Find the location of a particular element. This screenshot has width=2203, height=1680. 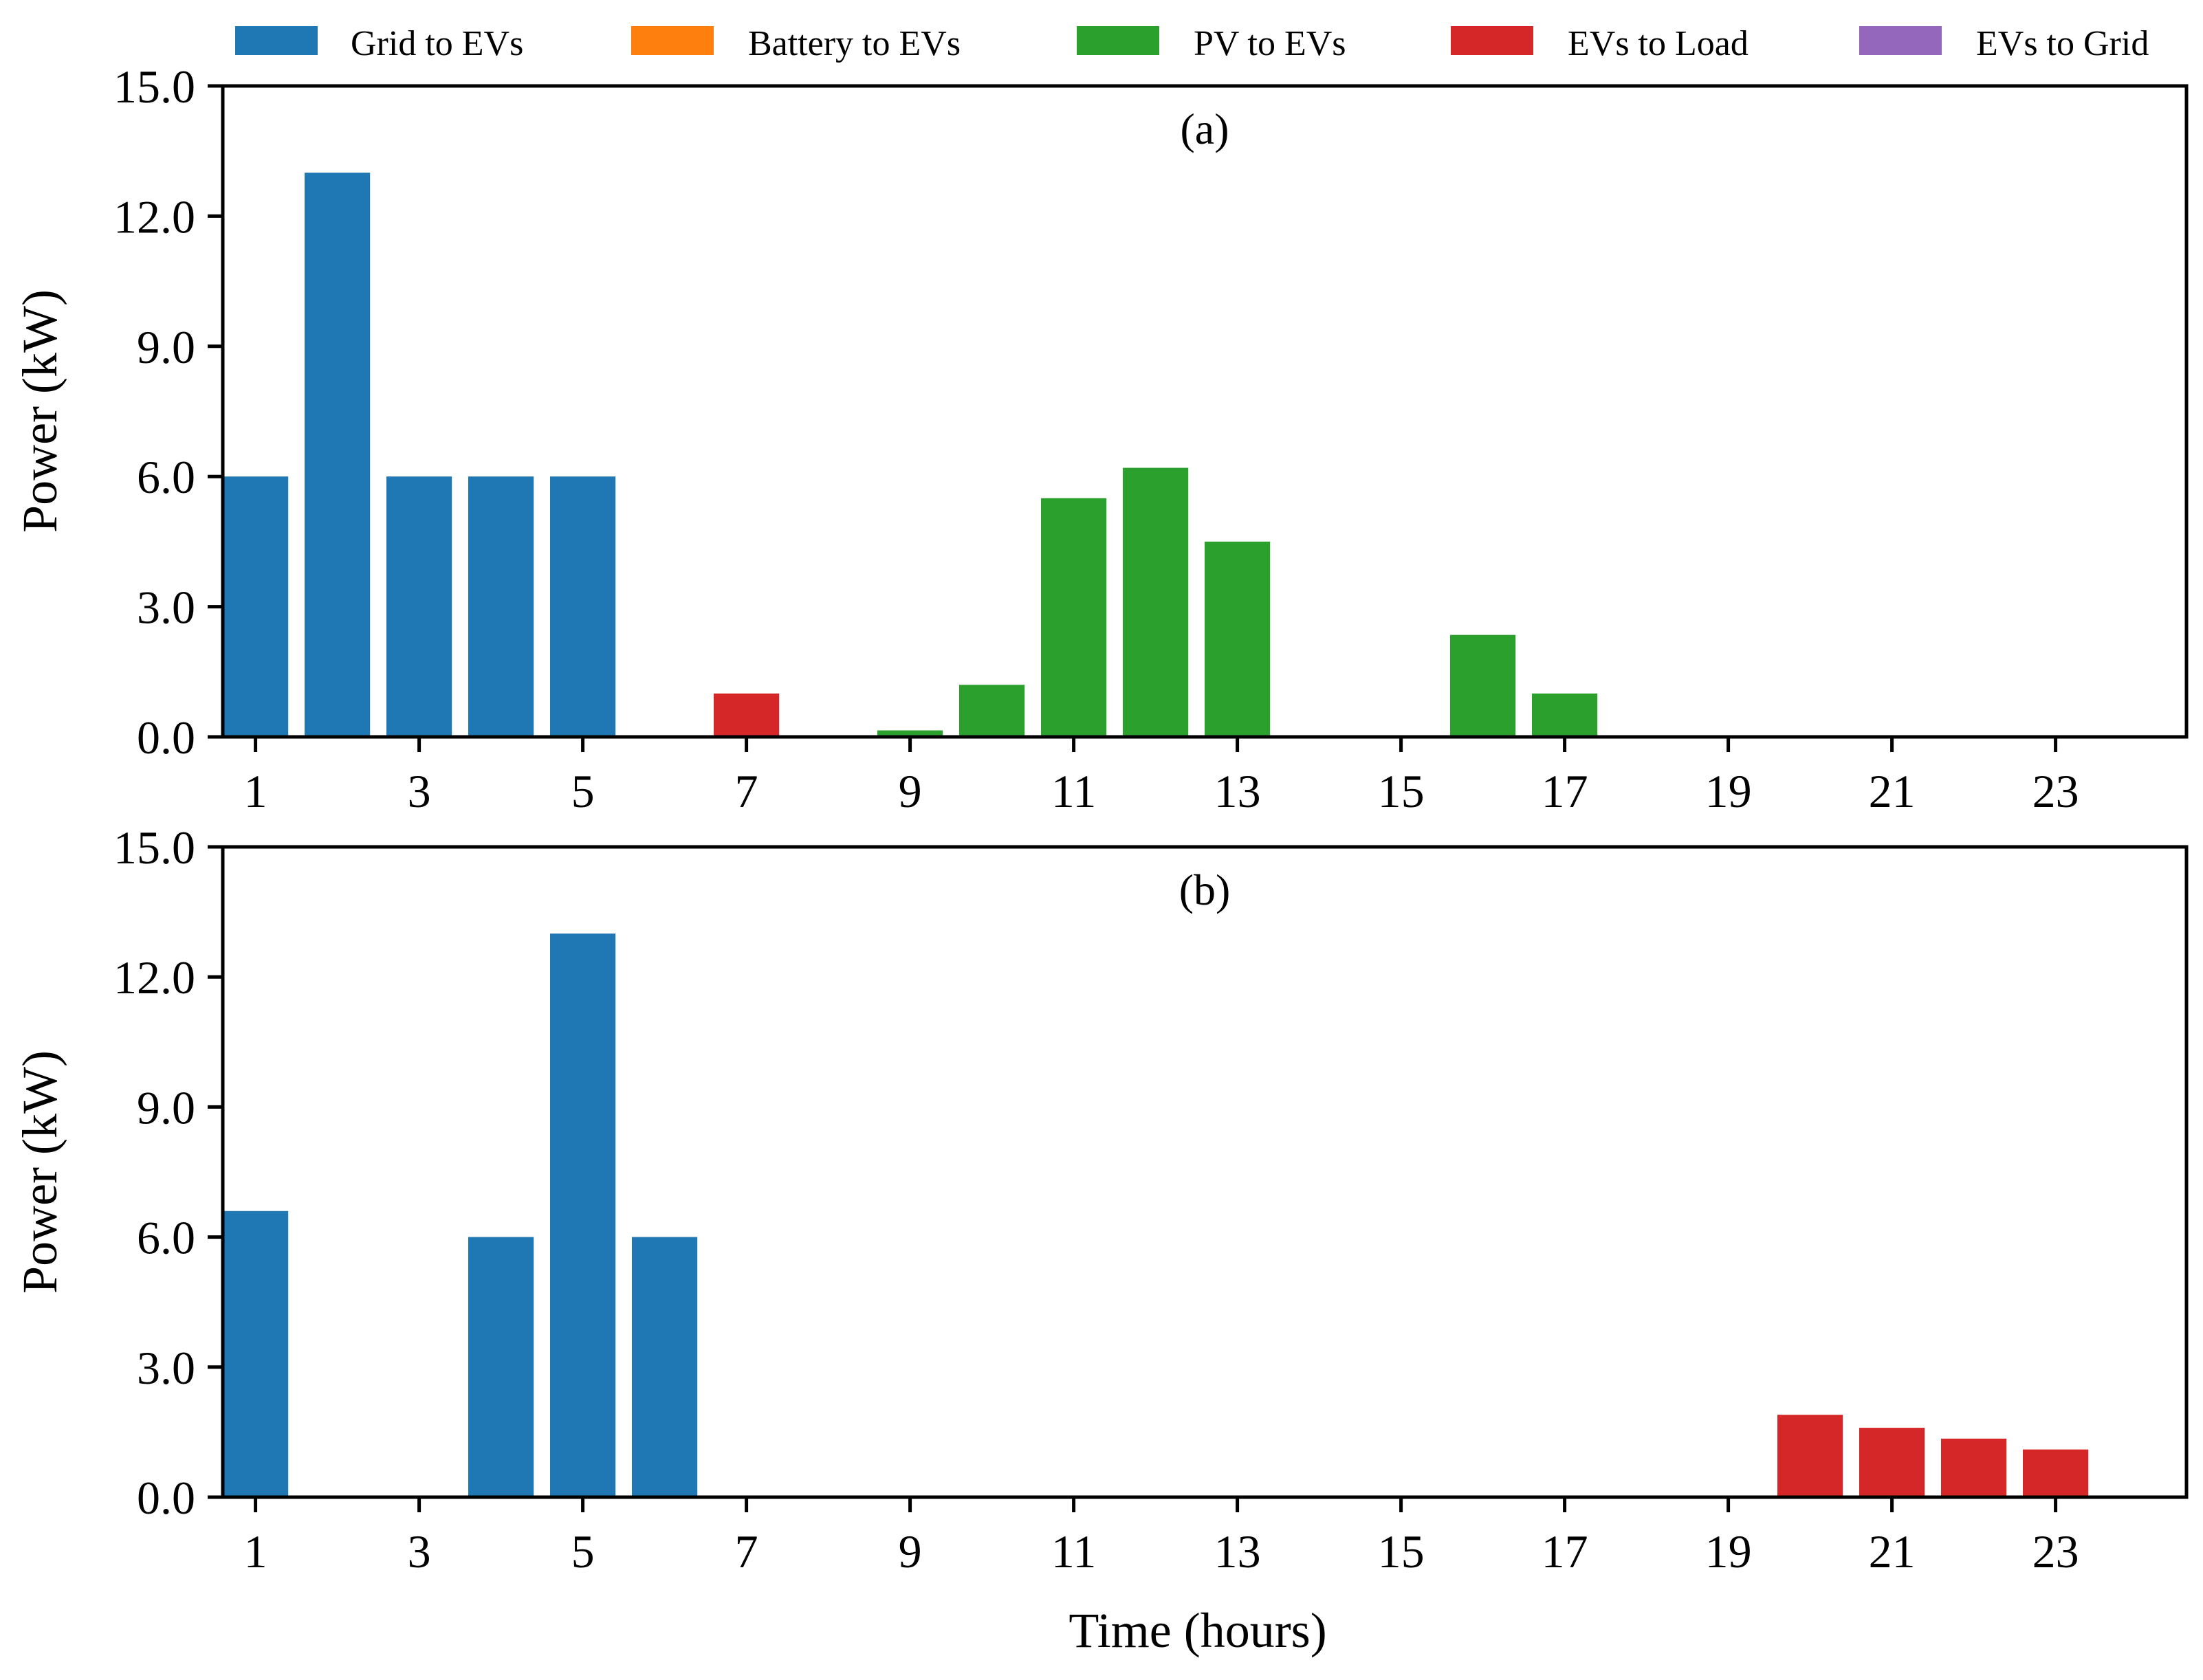

legend-label-evs-to-grid: EVs to Grid is located at coordinates (2062, 43).